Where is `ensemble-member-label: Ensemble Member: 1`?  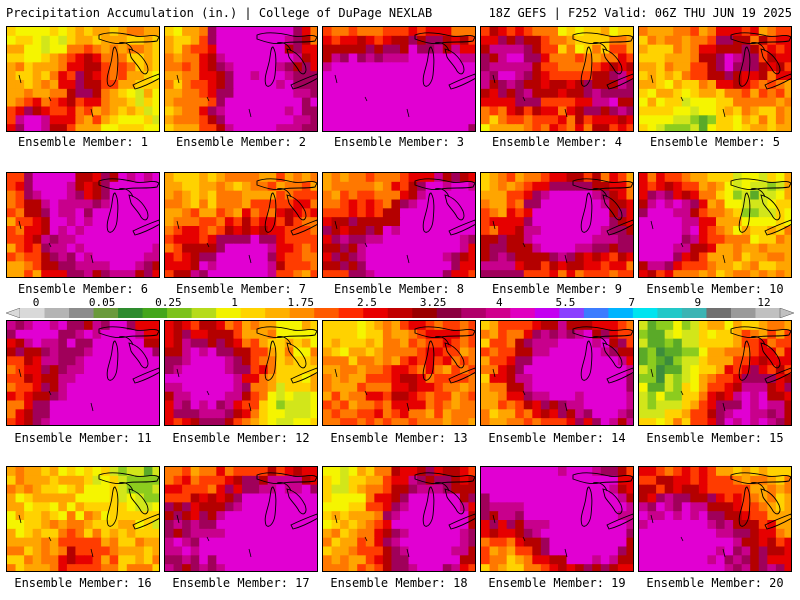
ensemble-member-label: Ensemble Member: 1 is located at coordinates (83, 142).